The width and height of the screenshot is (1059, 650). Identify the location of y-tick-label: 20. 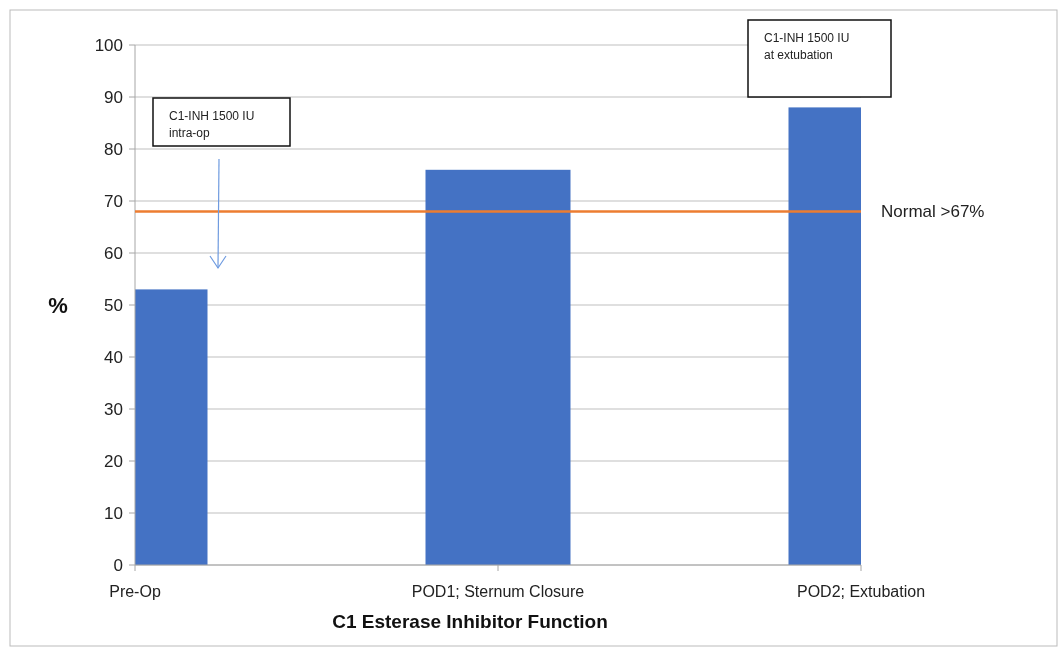
(113, 461).